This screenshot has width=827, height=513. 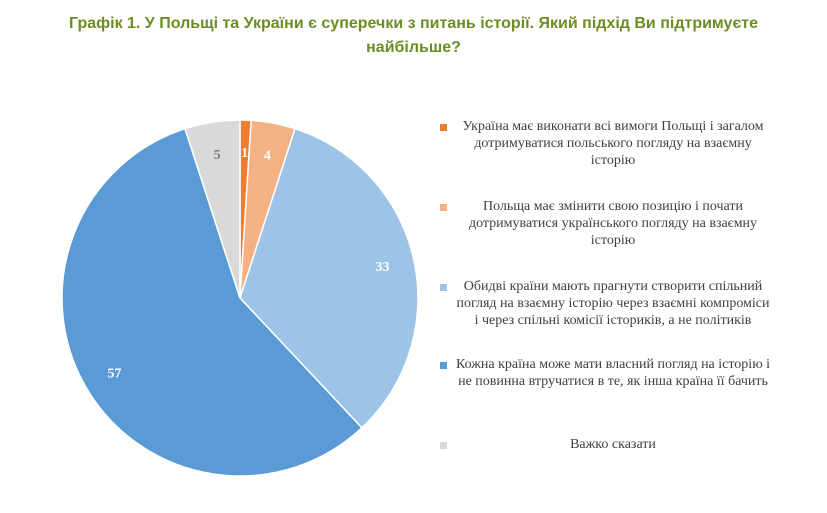 I want to click on data-label-5: 5, so click(x=217, y=155).